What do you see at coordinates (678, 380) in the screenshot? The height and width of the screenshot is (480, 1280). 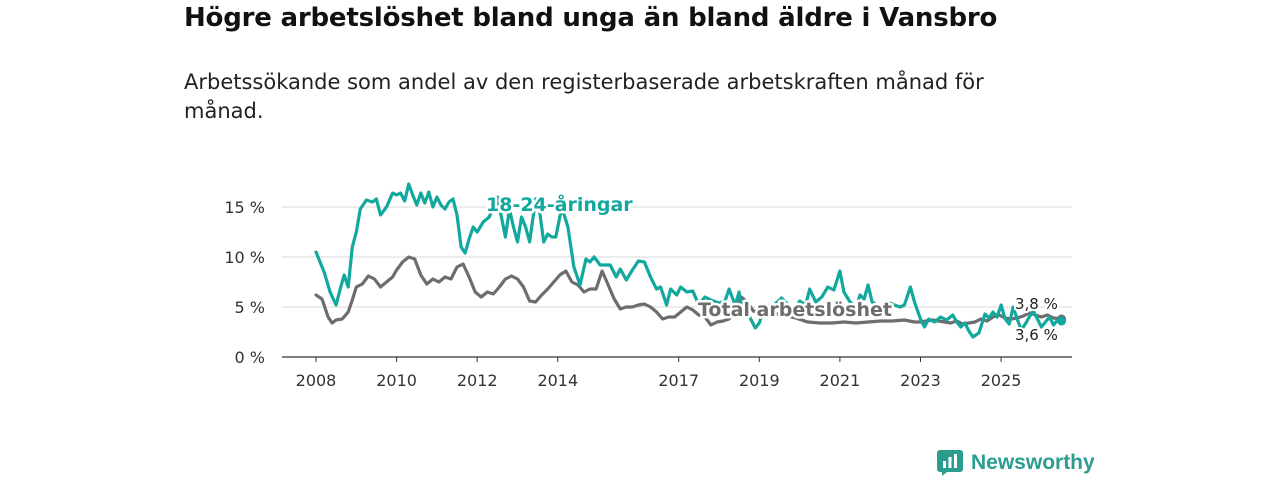 I see `x-tick-label: 2017` at bounding box center [678, 380].